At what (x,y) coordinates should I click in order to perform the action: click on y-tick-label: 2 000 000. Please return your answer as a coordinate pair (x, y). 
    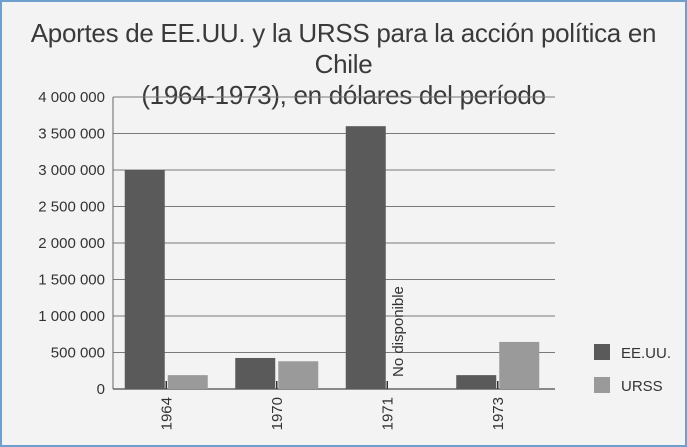
    Looking at the image, I should click on (71, 243).